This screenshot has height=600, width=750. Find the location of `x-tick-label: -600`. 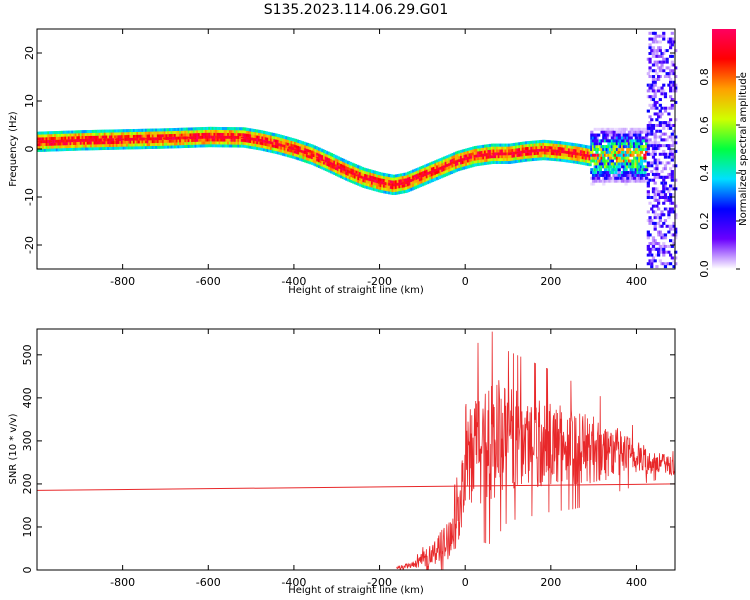

x-tick-label: -600 is located at coordinates (208, 582).